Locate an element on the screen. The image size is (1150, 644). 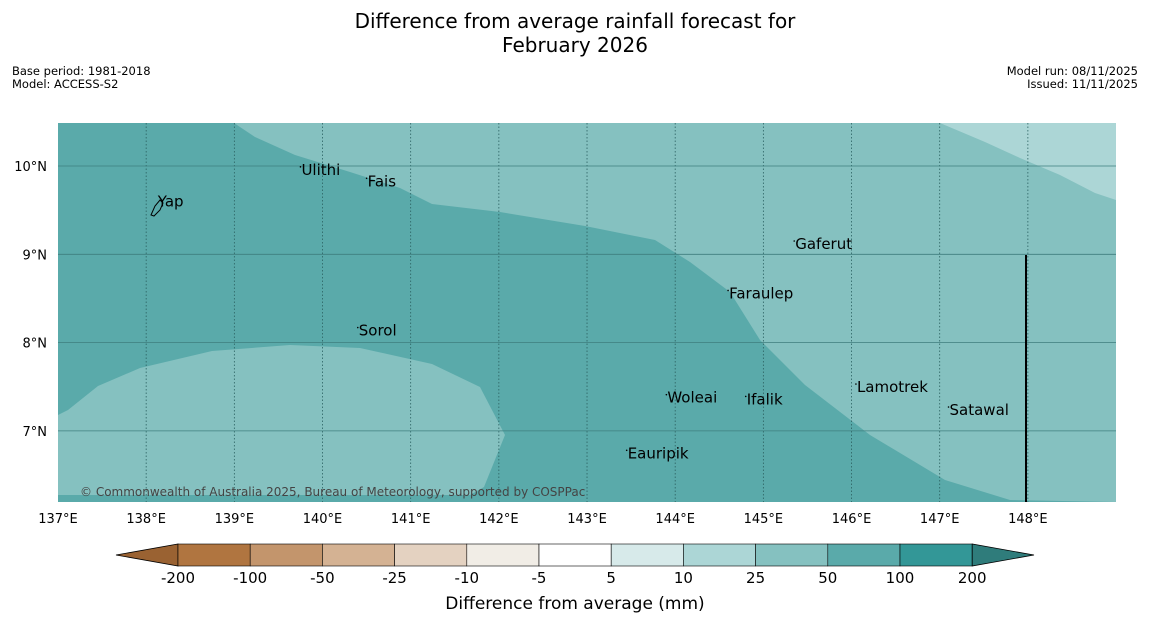
longitude-tick-label: 143°E is located at coordinates (587, 519).